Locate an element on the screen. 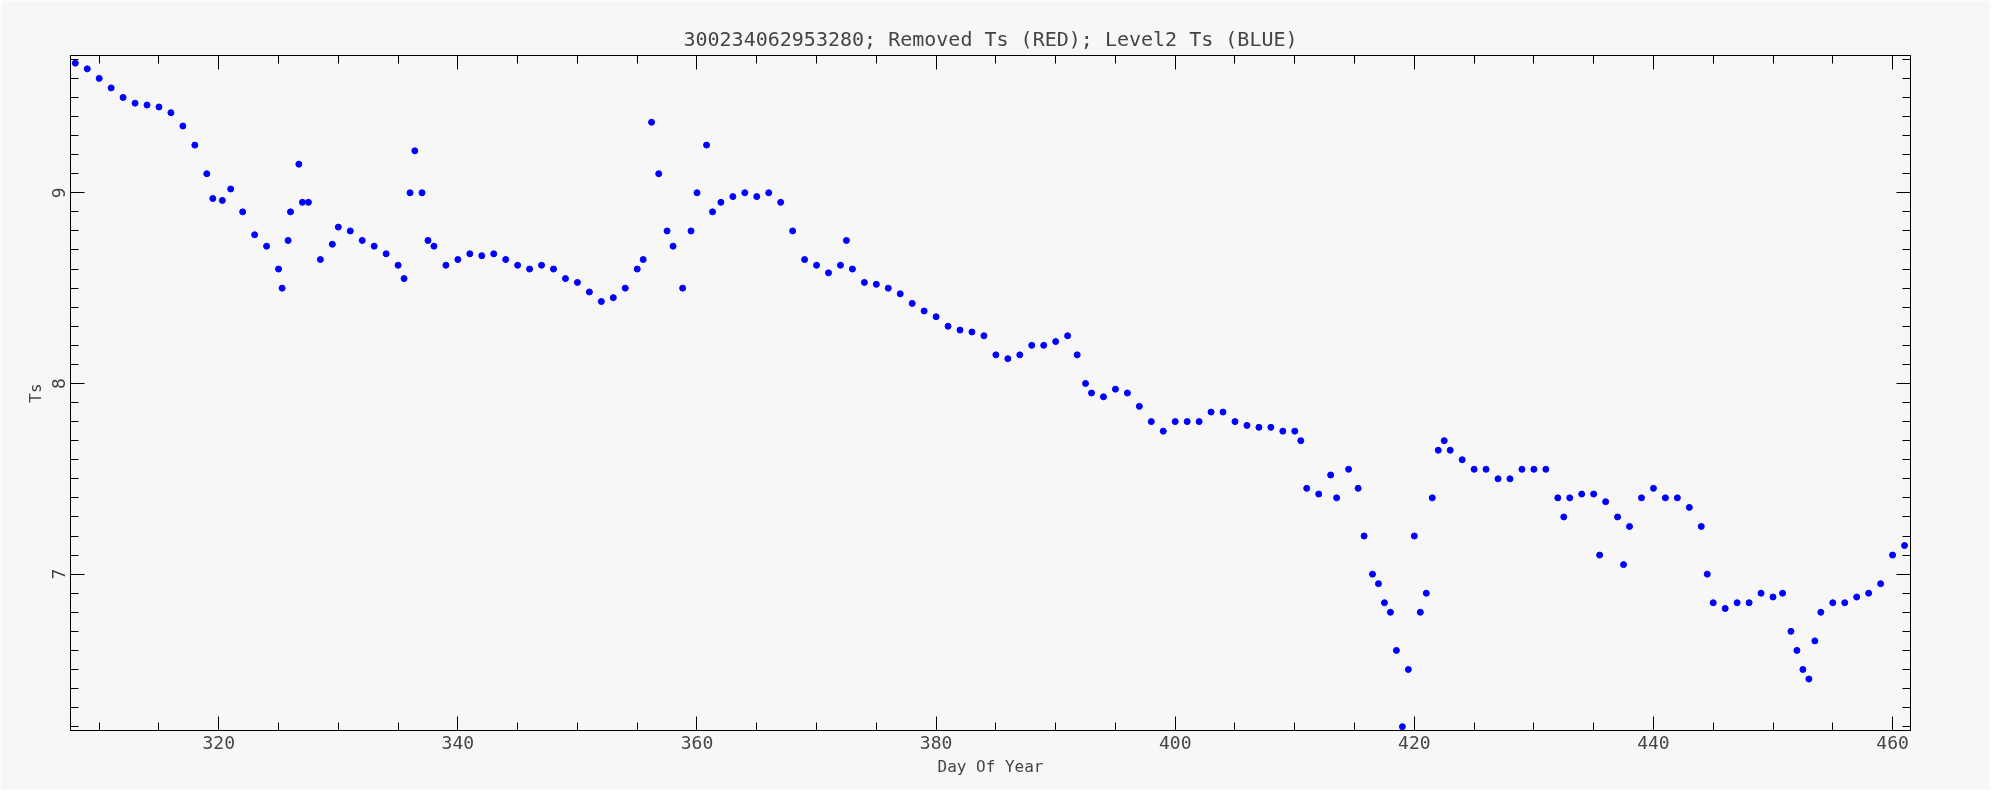 The image size is (2000, 800). x-tick-label: 420 is located at coordinates (1414, 742).